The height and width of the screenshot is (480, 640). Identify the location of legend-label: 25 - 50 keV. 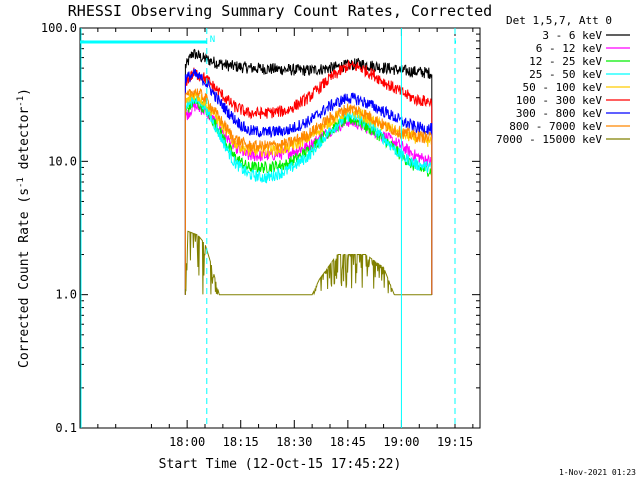
(565, 74).